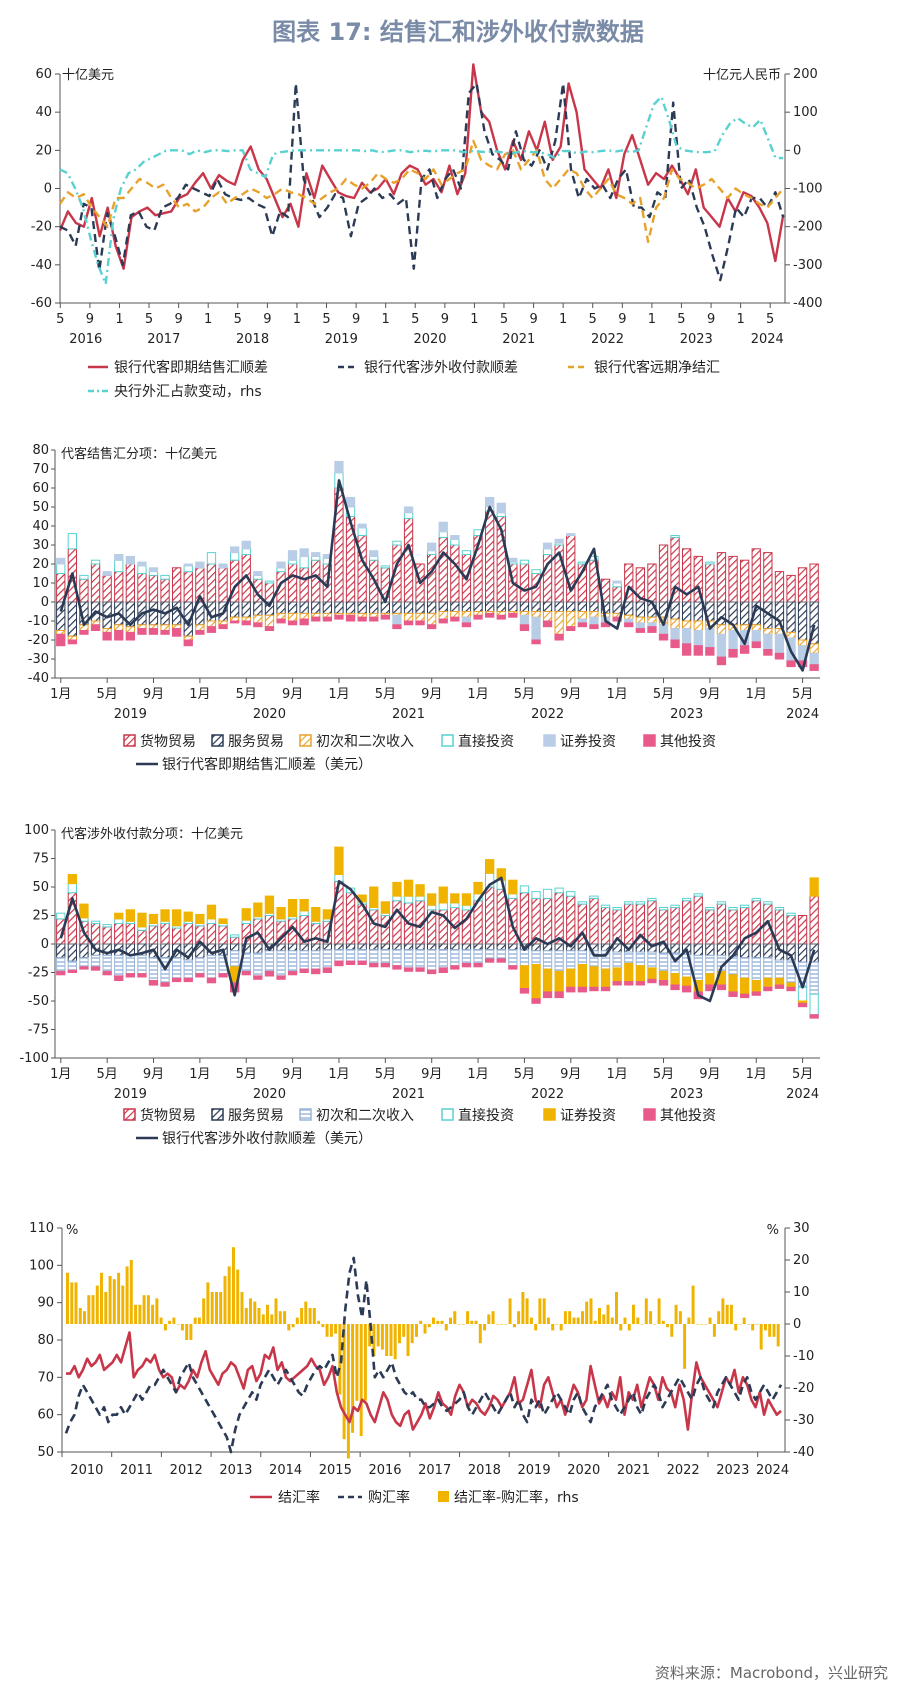  Describe the element at coordinates (130, 714) in the screenshot. I see `x-year-label: 2019` at that location.